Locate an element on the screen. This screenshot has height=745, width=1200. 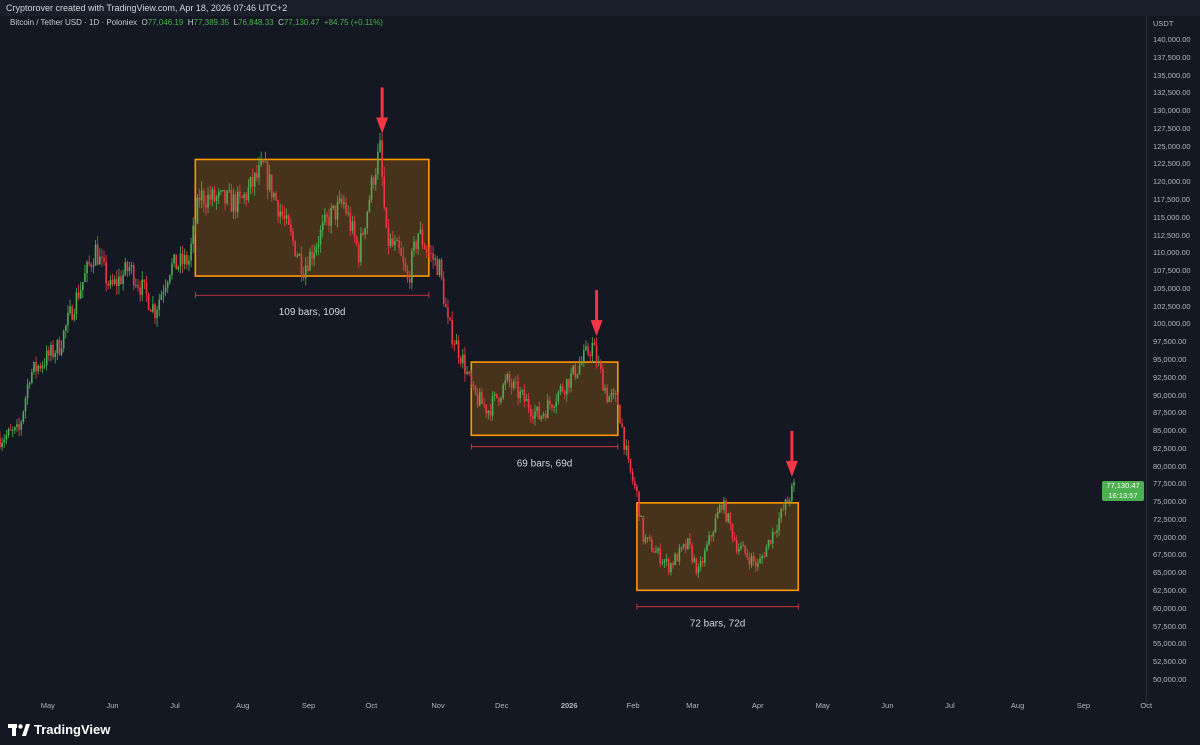
price-tick: 82,500.00 is located at coordinates (1170, 448).